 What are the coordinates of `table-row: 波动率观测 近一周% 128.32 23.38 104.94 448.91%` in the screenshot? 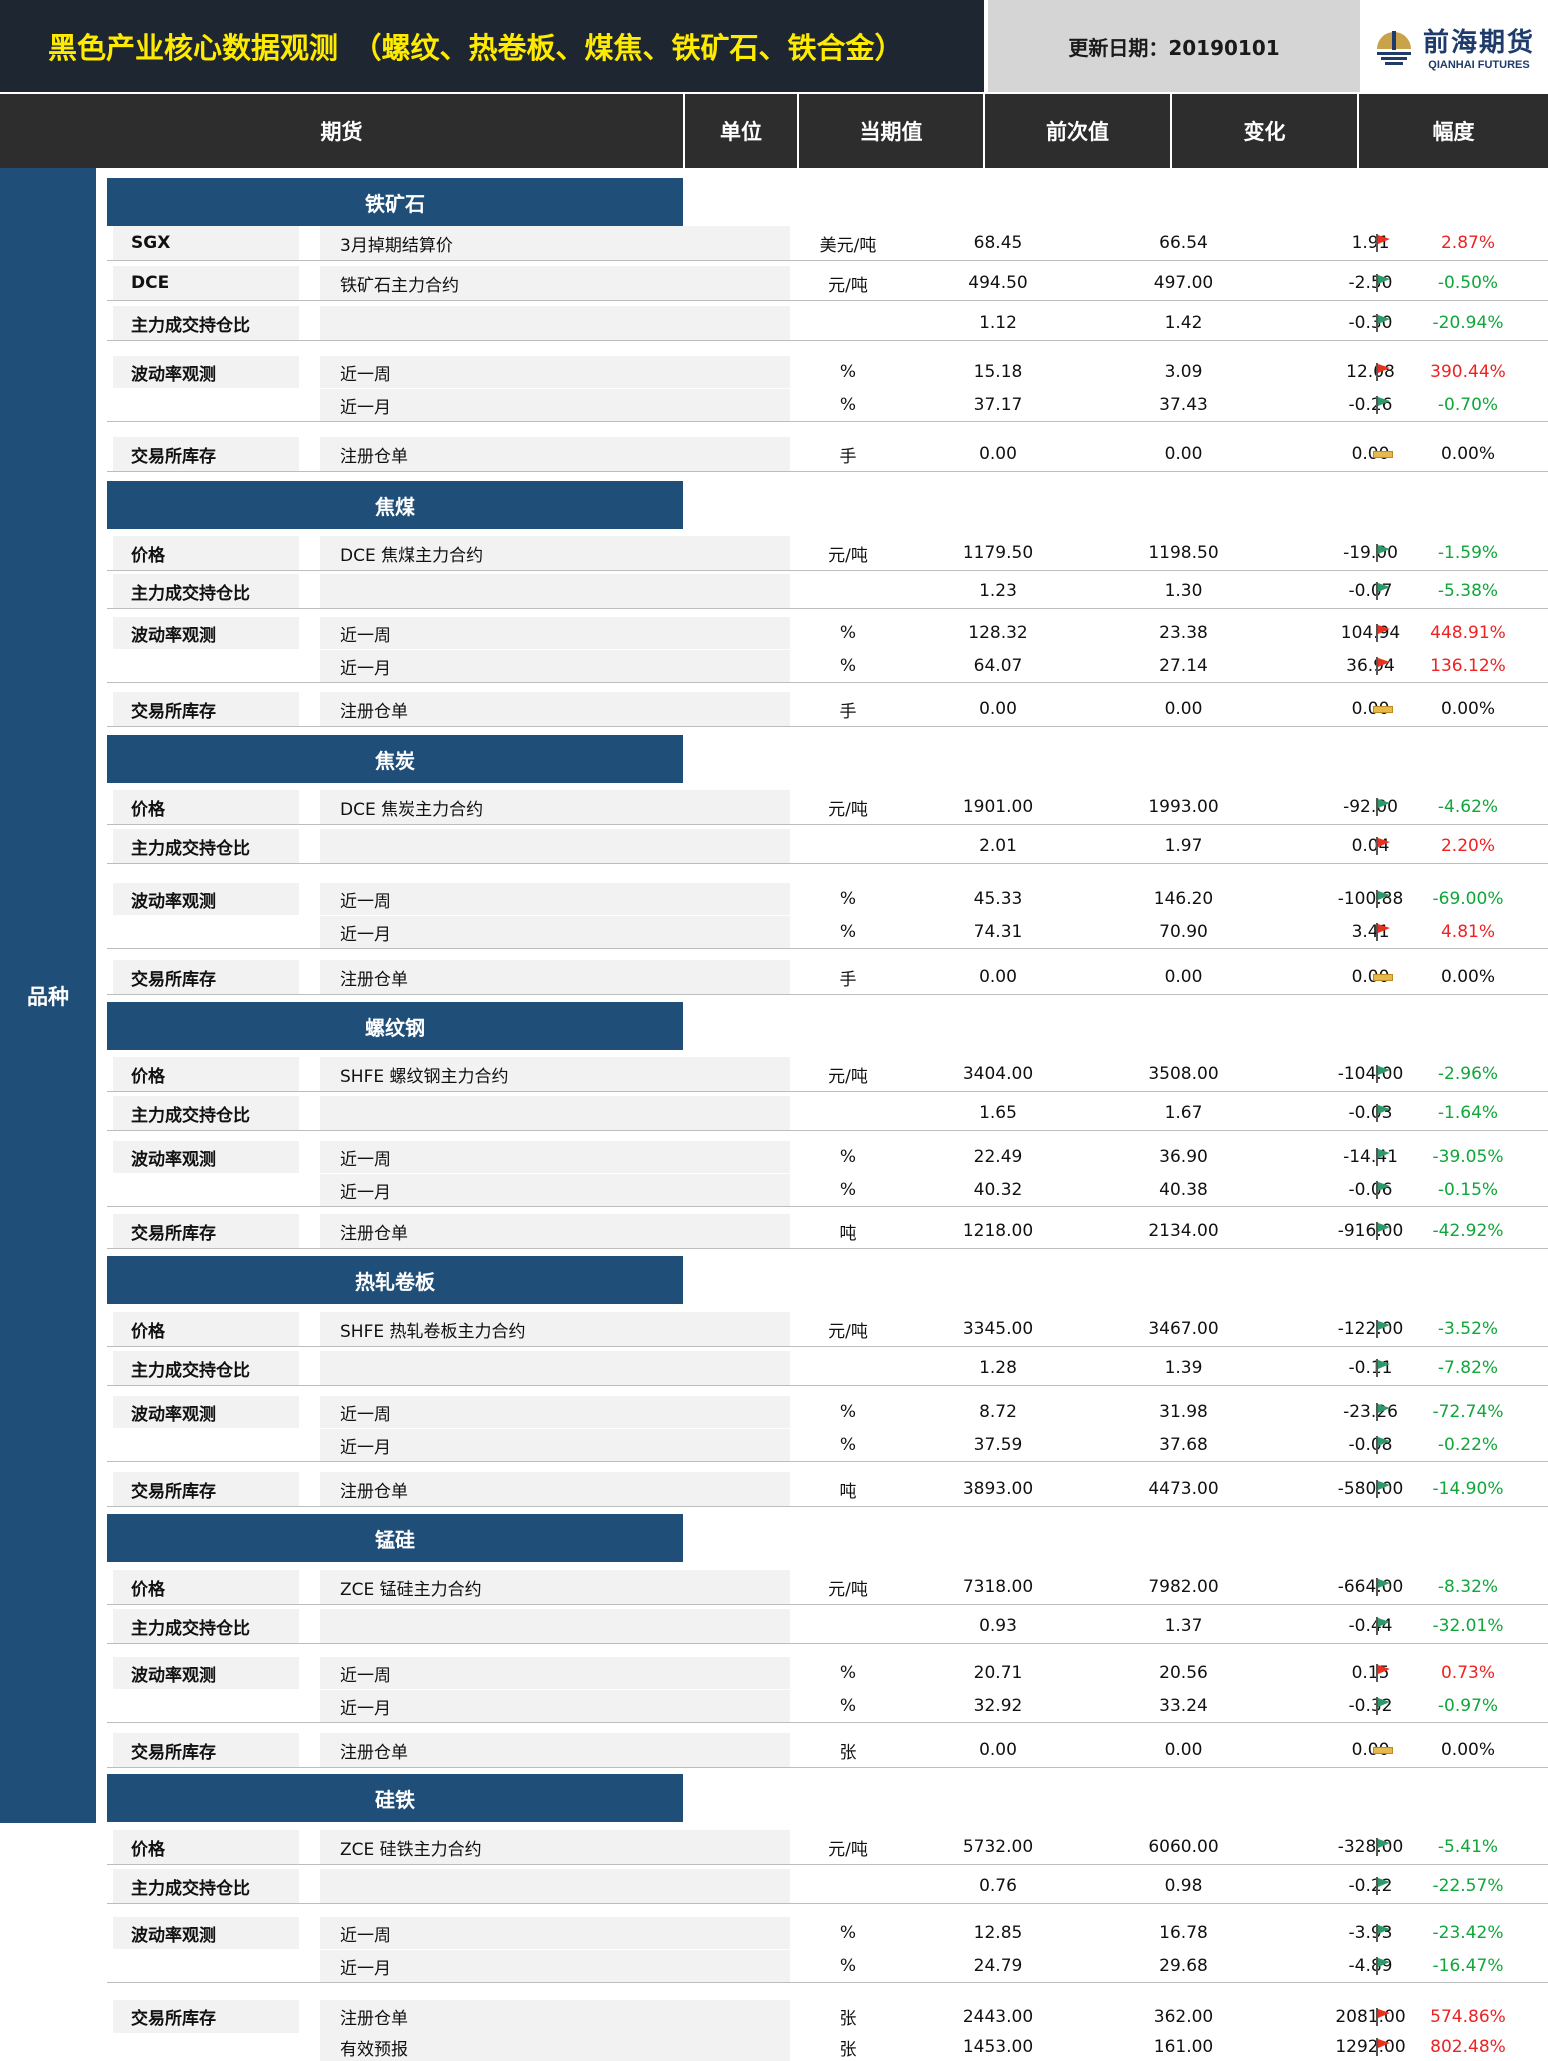 It's located at (827, 633).